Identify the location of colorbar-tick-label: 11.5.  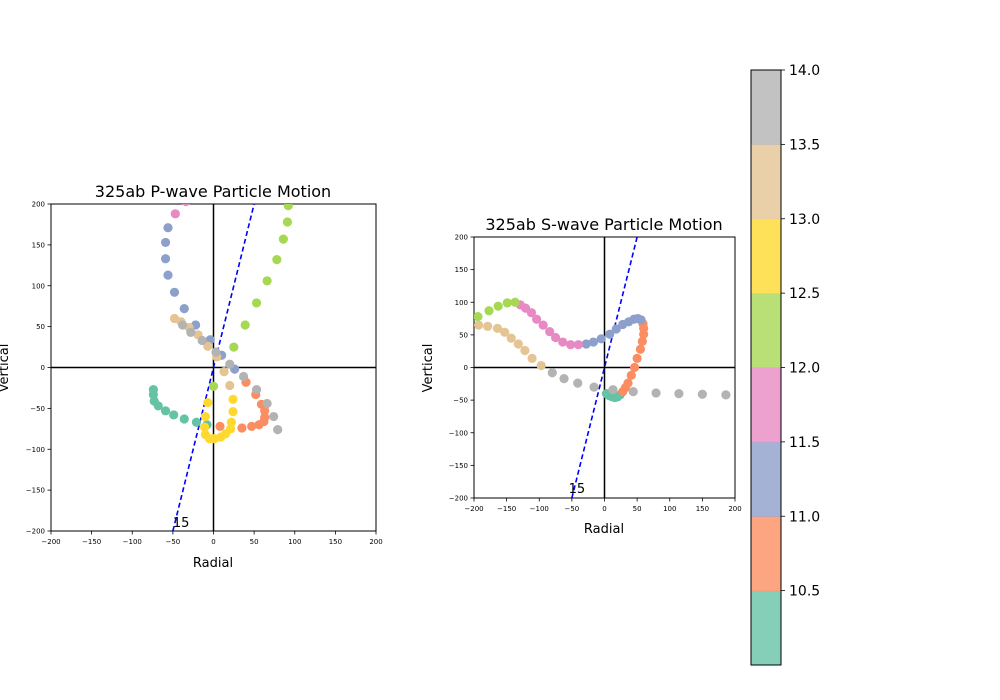
(804, 443).